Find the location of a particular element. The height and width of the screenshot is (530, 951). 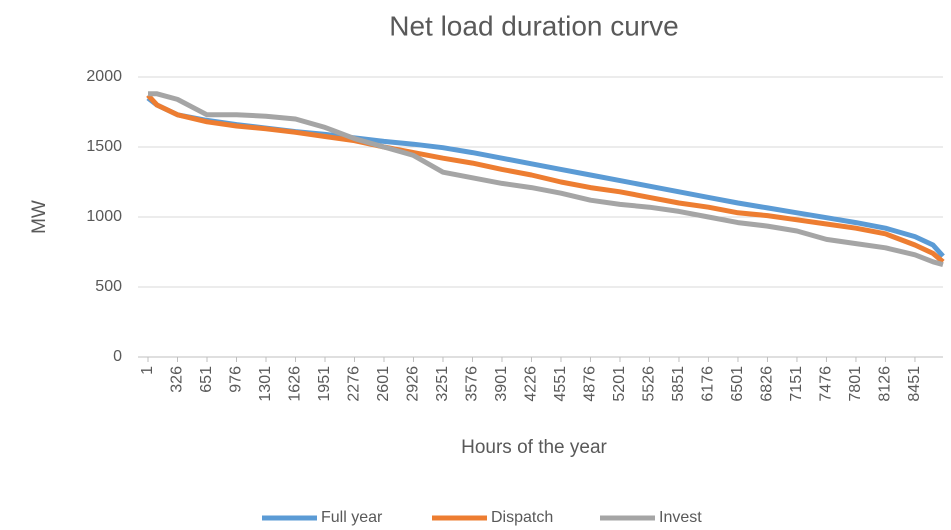

x-tick-label: 4876 is located at coordinates (590, 384).